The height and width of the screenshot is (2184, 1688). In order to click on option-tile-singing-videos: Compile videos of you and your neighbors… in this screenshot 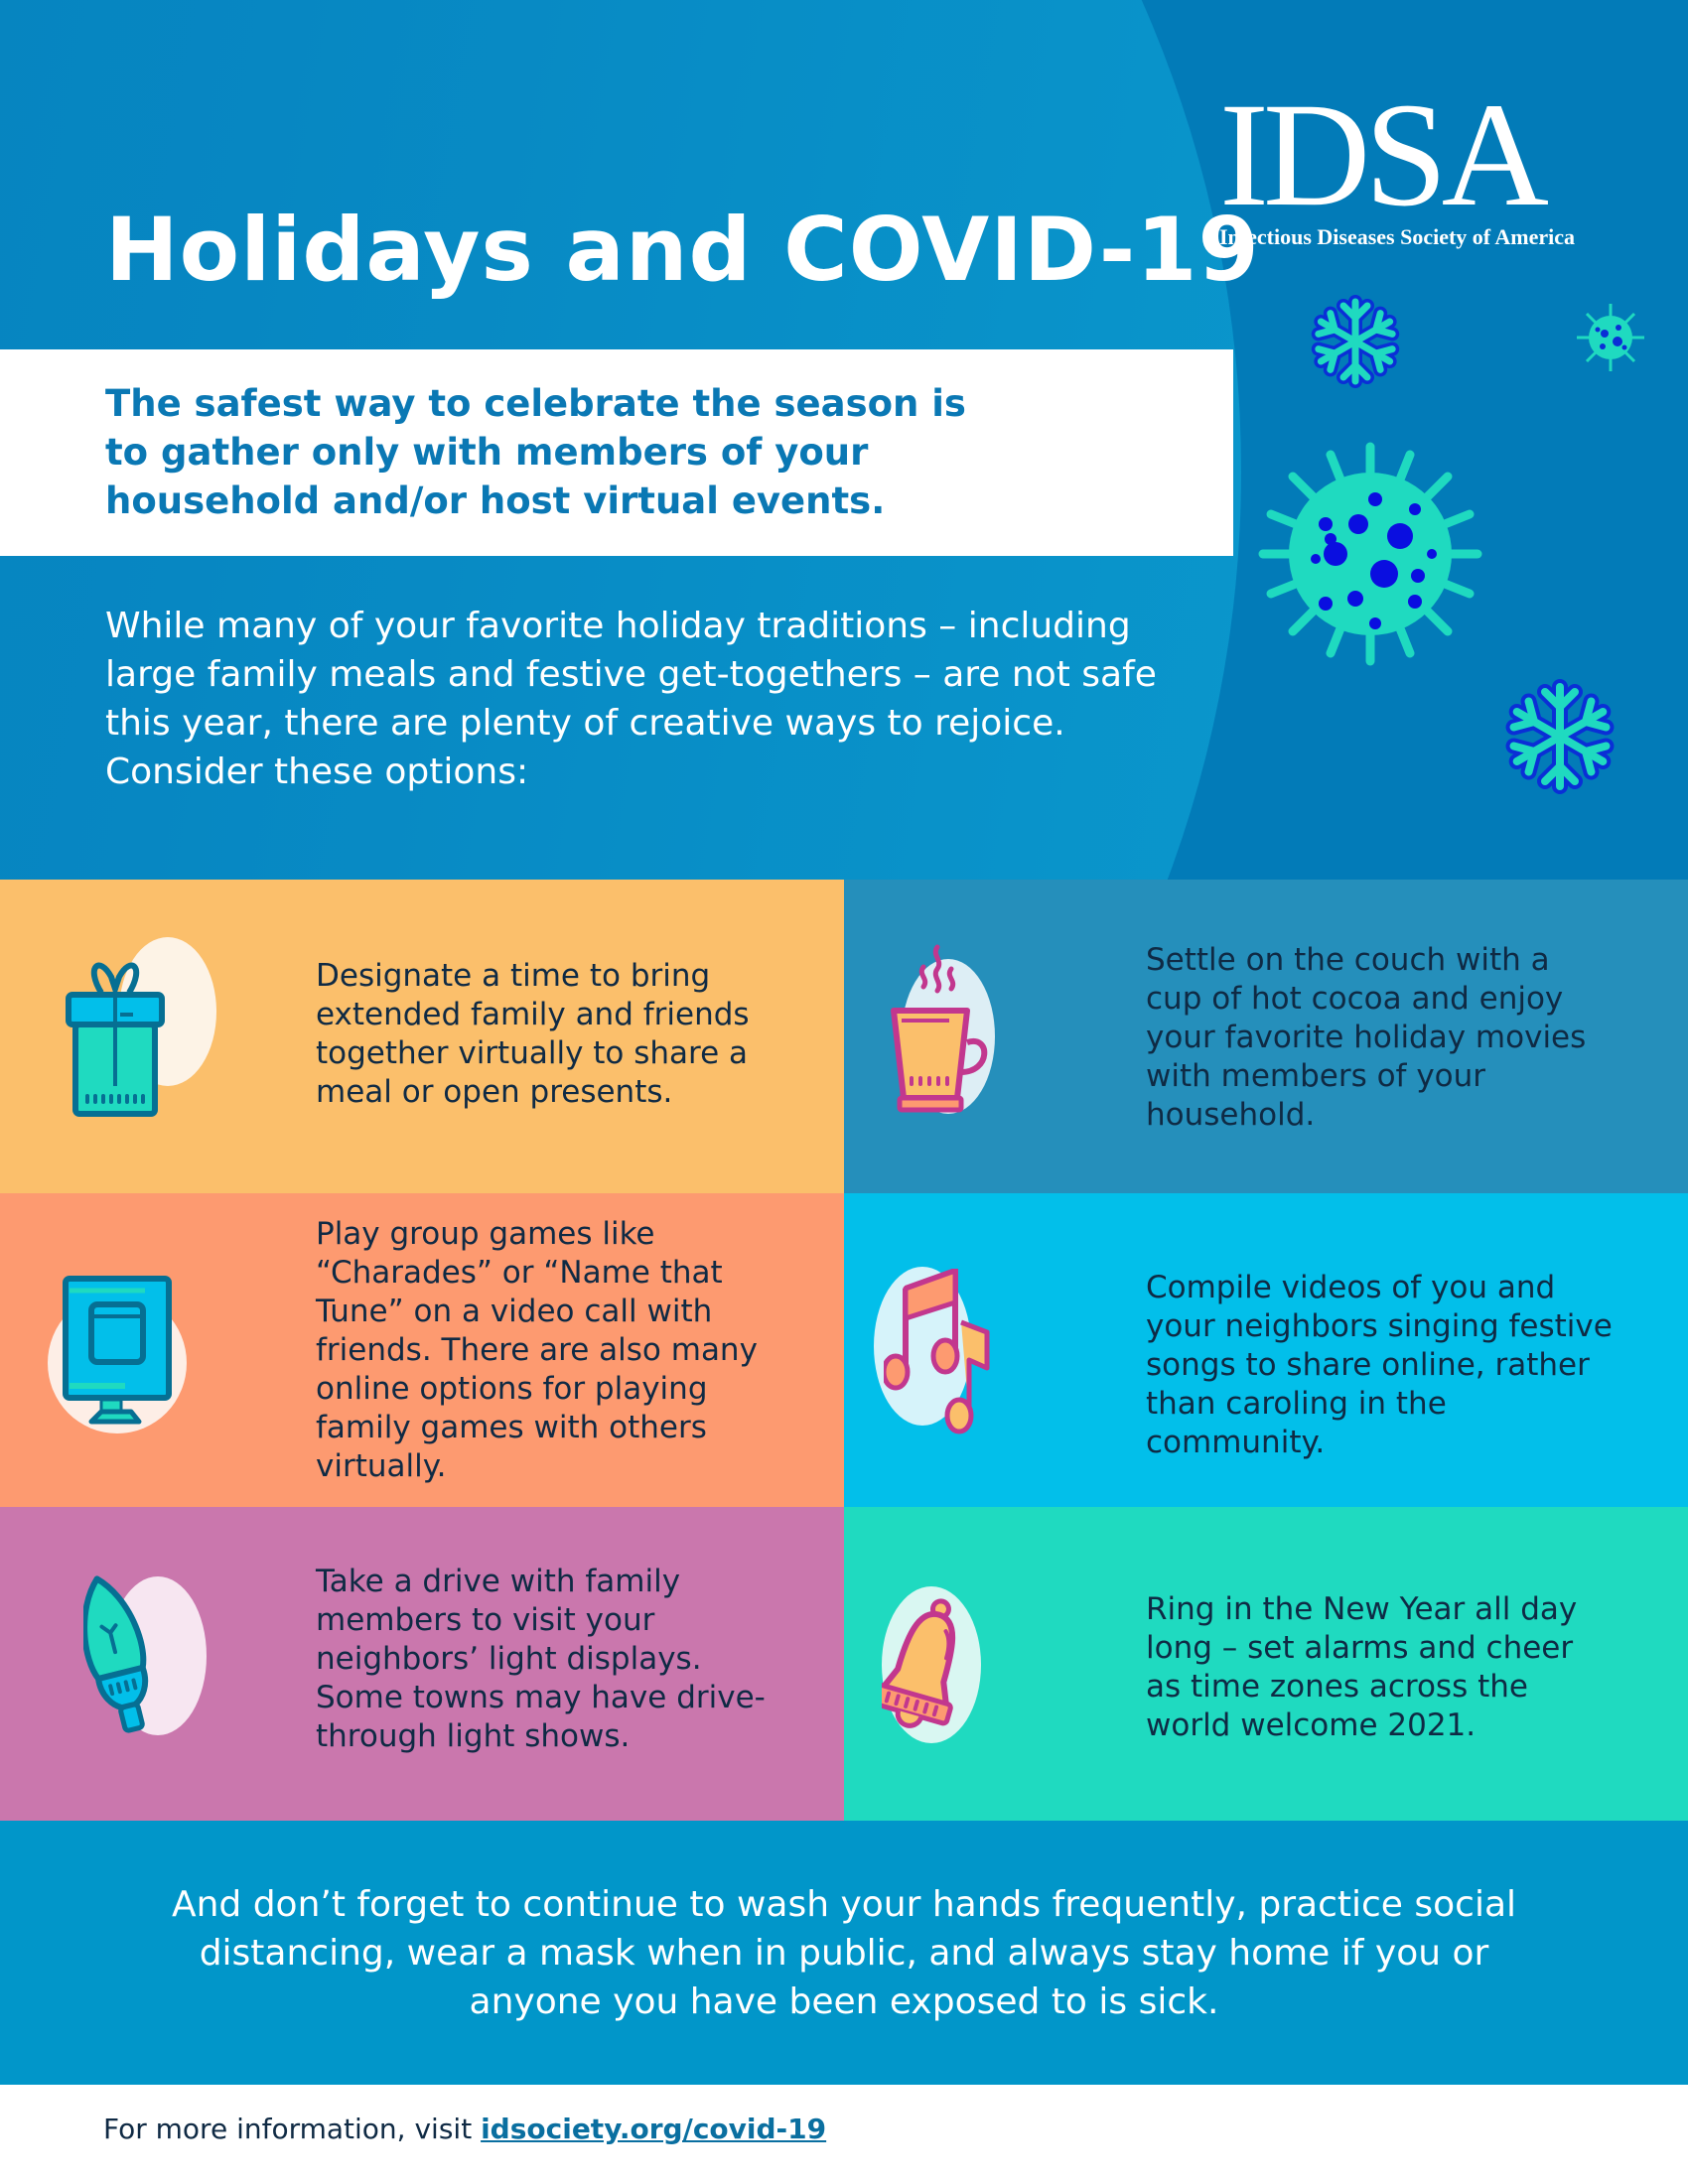, I will do `click(1266, 1350)`.